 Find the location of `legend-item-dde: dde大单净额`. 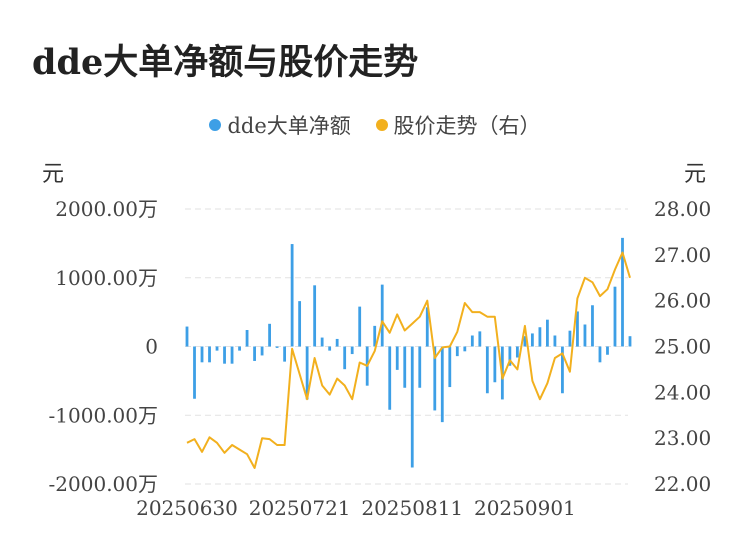

legend-item-dde: dde大单净额 is located at coordinates (280, 125).